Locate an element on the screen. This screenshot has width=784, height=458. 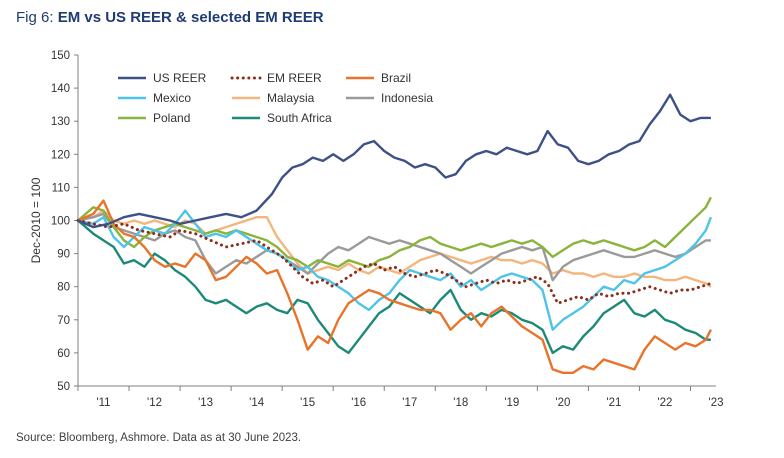
y-tick-label: 140 is located at coordinates (60, 89).